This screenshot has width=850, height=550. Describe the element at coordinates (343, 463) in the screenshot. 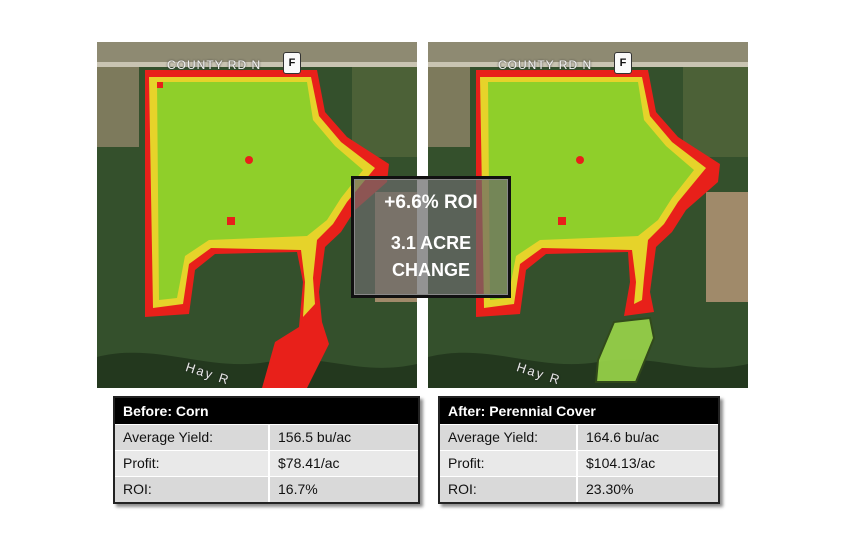

I see `row-value: $78.41/ac` at that location.